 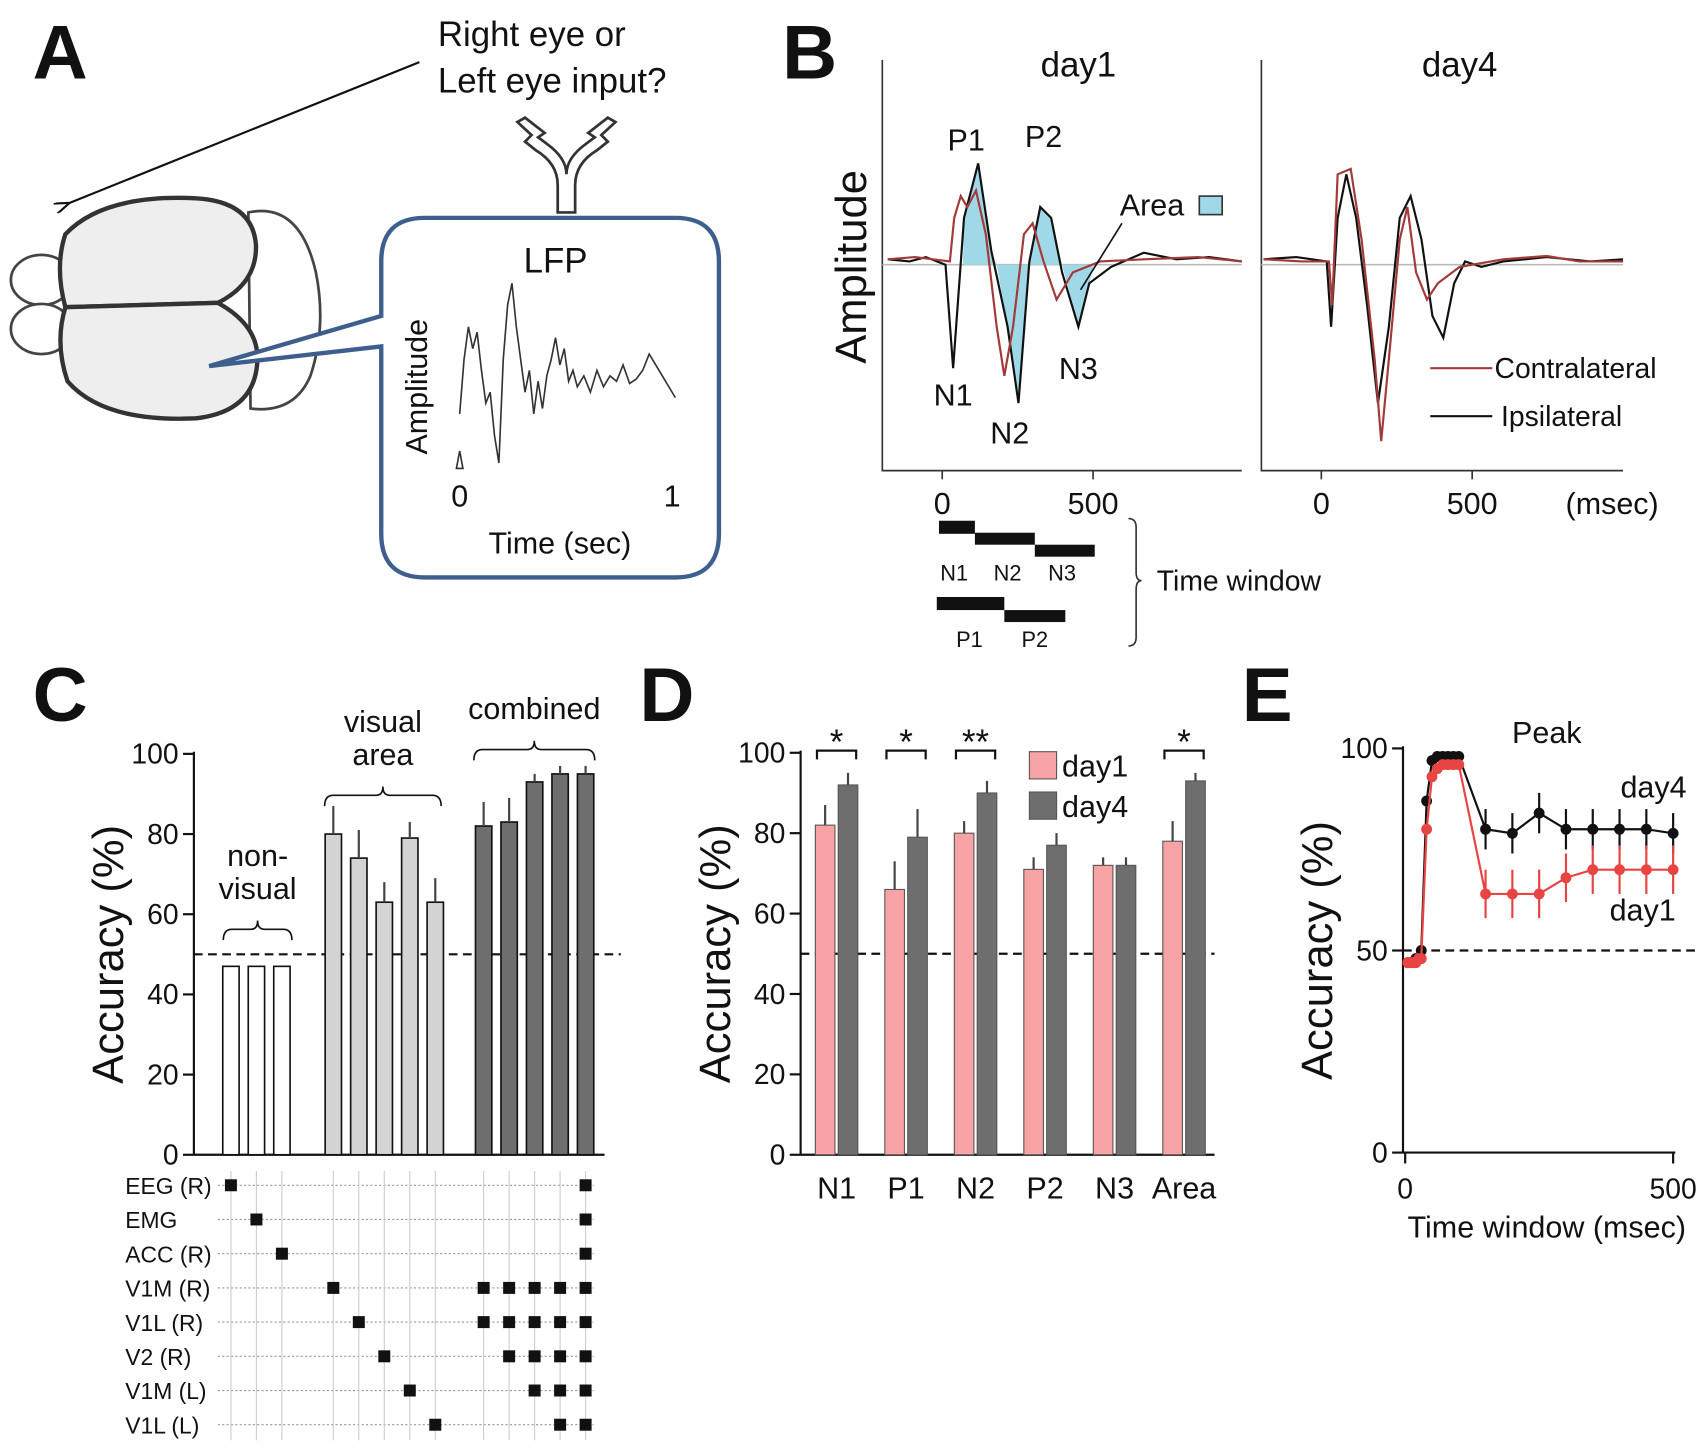 I want to click on peak-label: P2, so click(x=1043, y=137).